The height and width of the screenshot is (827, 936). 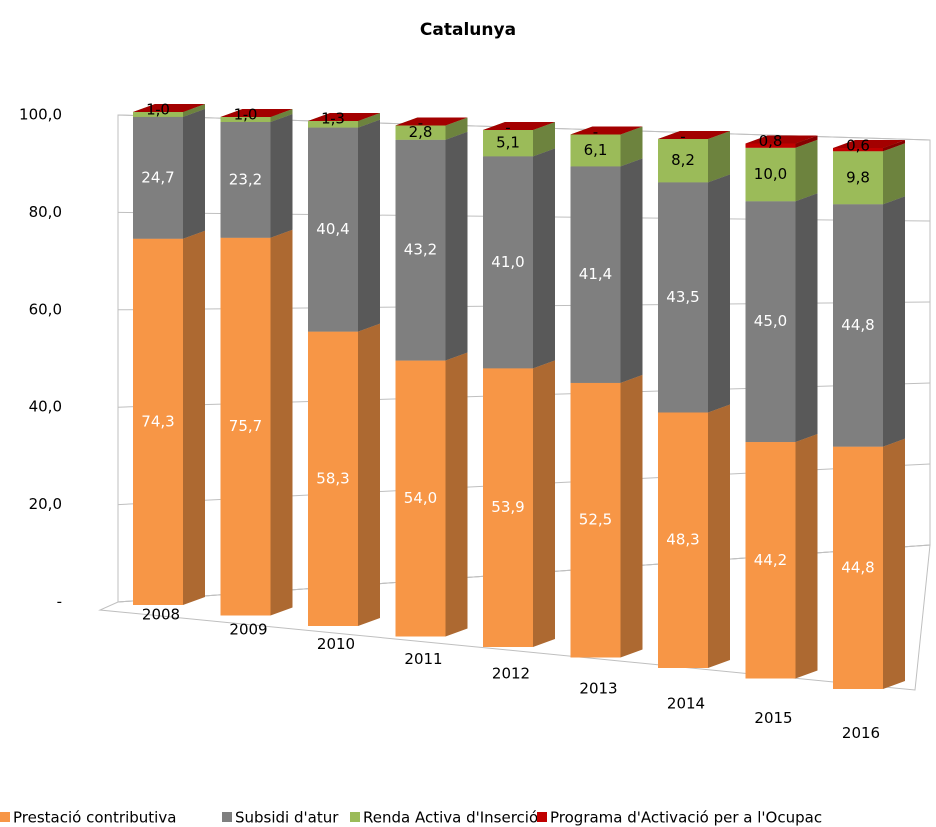 What do you see at coordinates (598, 689) in the screenshot?
I see `x-tick-label: 2013` at bounding box center [598, 689].